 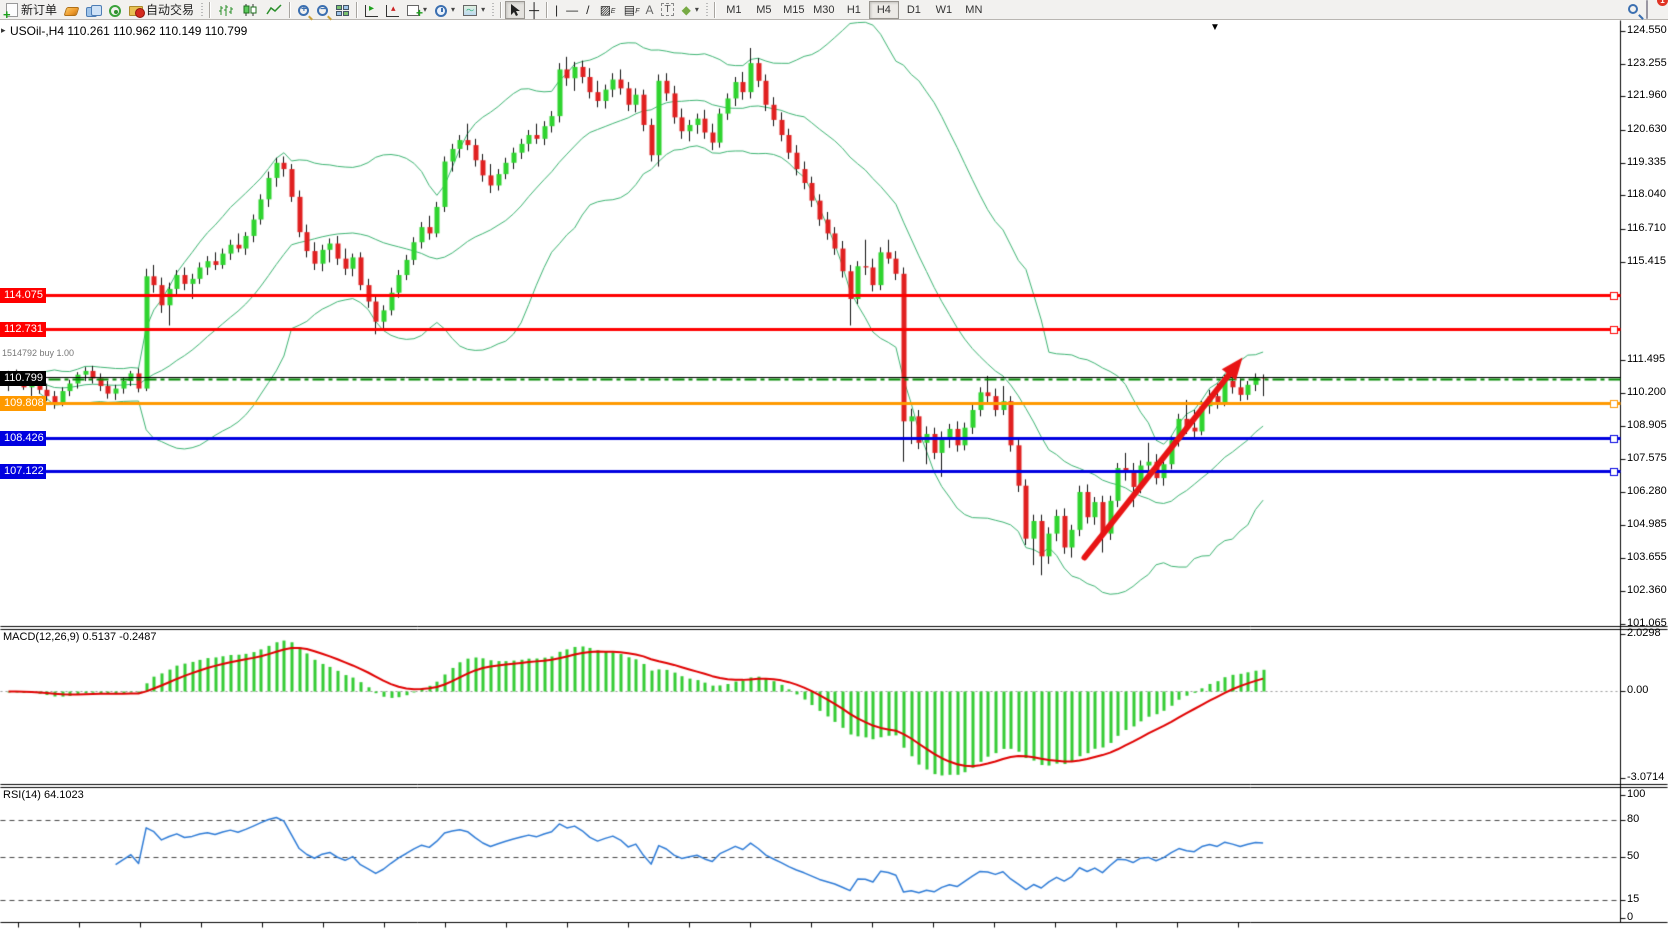 I want to click on chart-shift-icon, so click(x=393, y=10).